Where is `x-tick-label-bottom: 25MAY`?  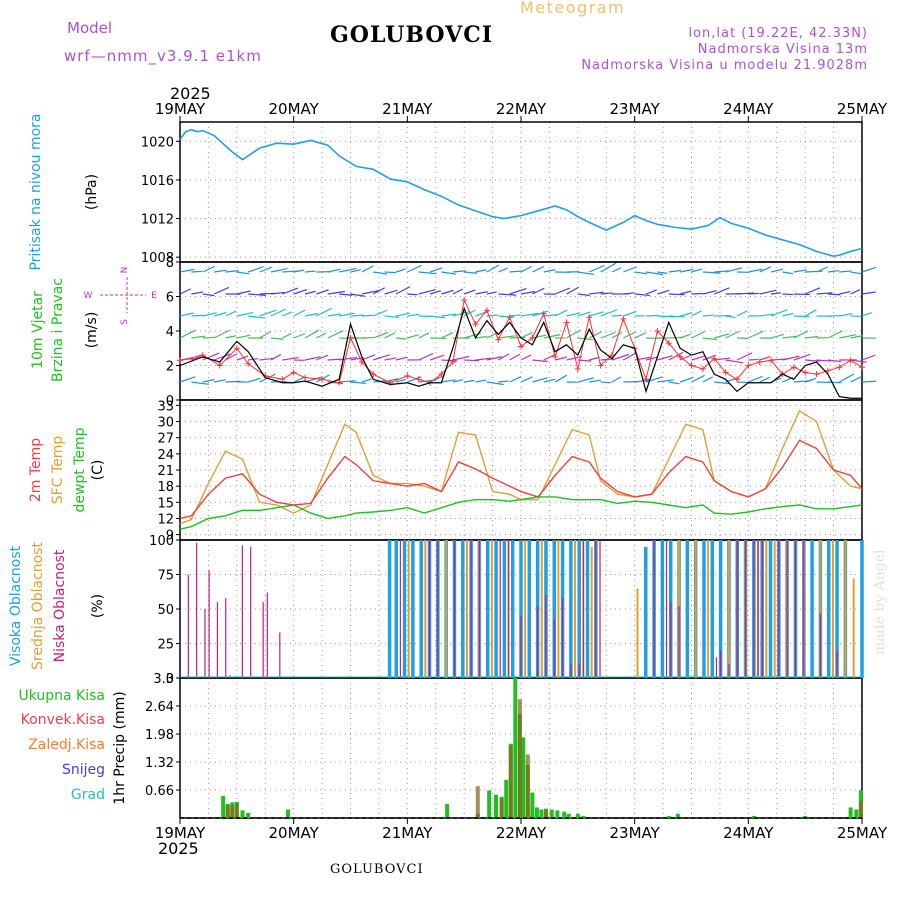
x-tick-label-bottom: 25MAY is located at coordinates (862, 833).